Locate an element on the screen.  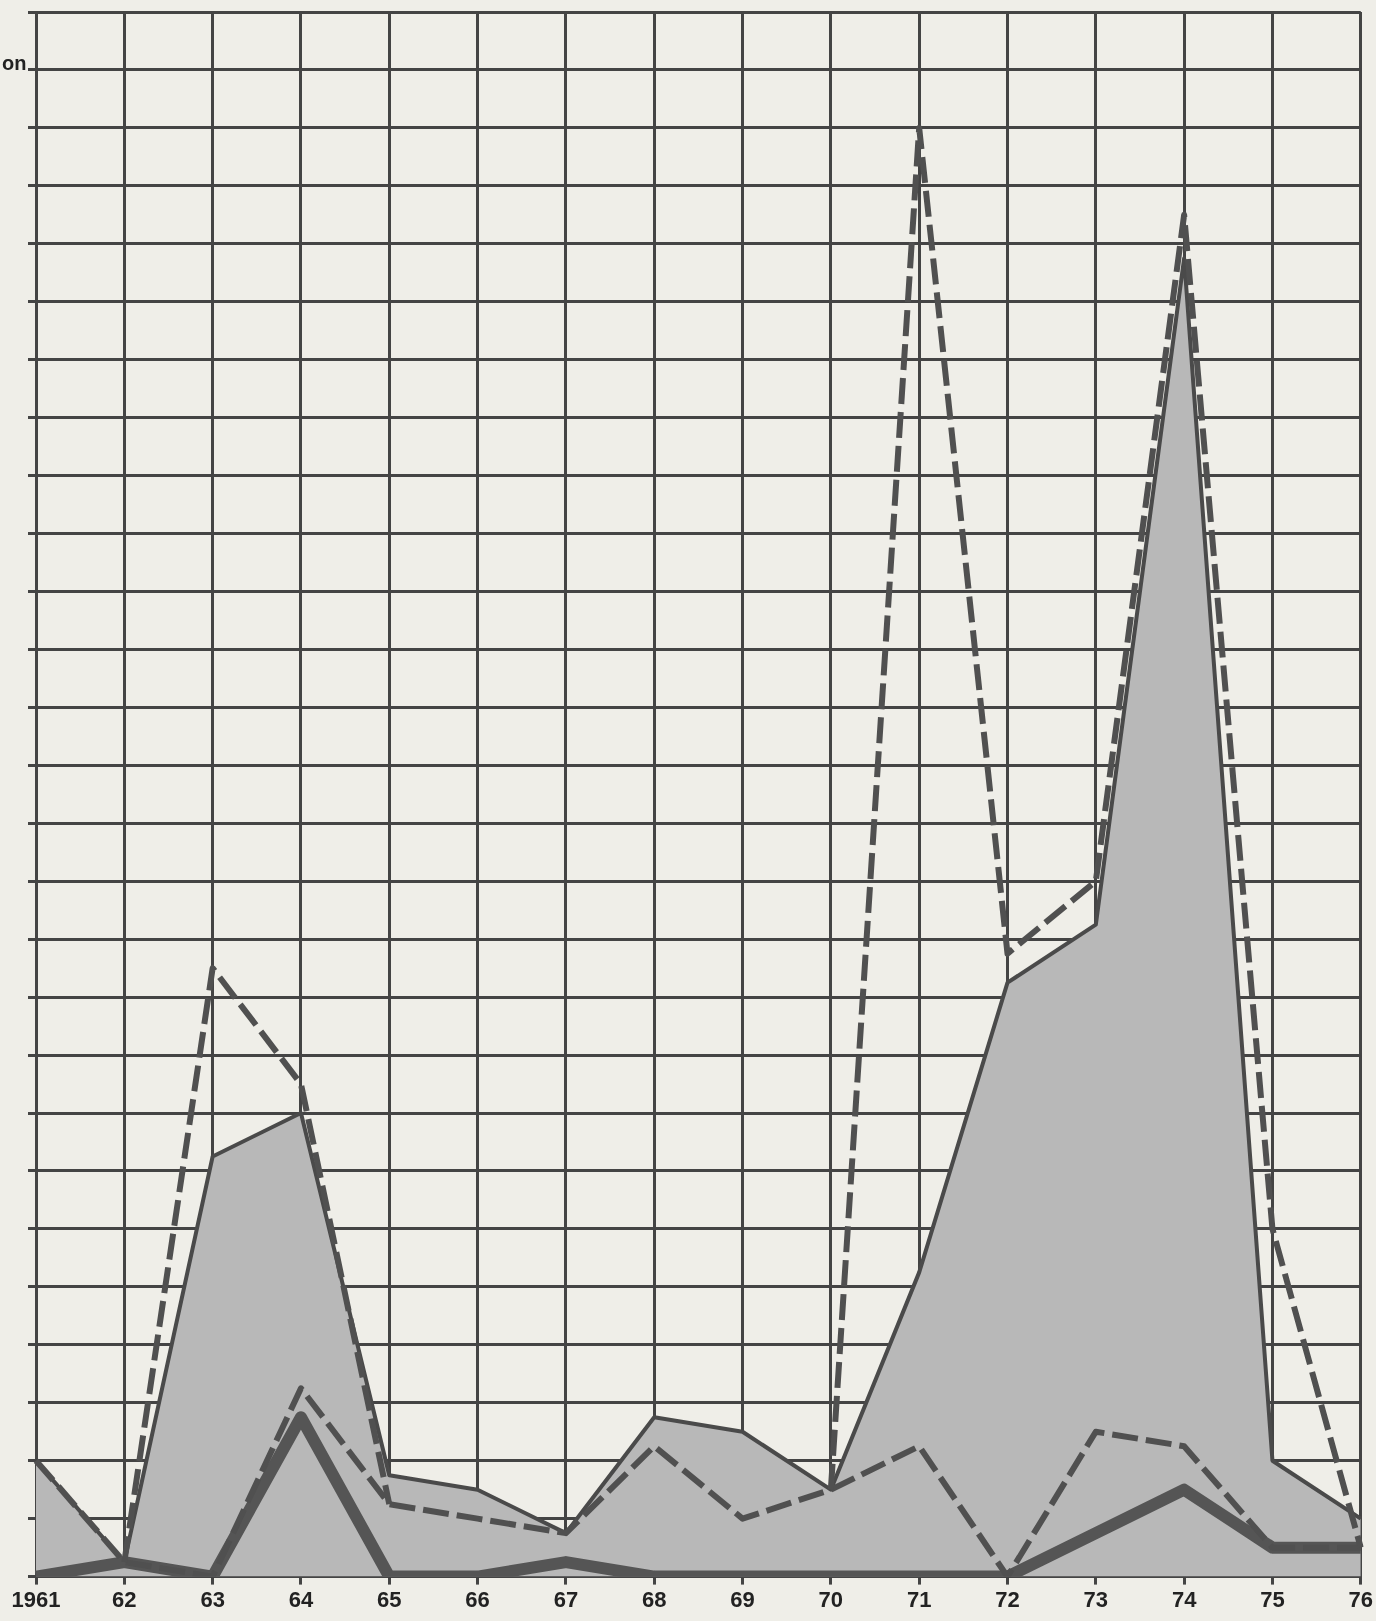
x-tick-label: 67 is located at coordinates (566, 1599).